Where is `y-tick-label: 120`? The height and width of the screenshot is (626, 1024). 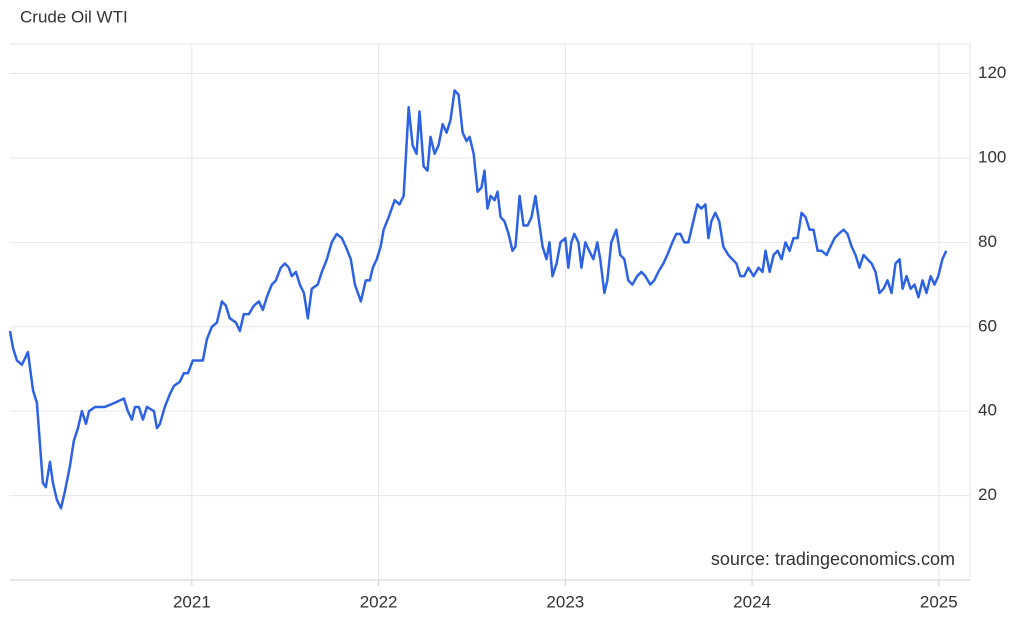 y-tick-label: 120 is located at coordinates (992, 72).